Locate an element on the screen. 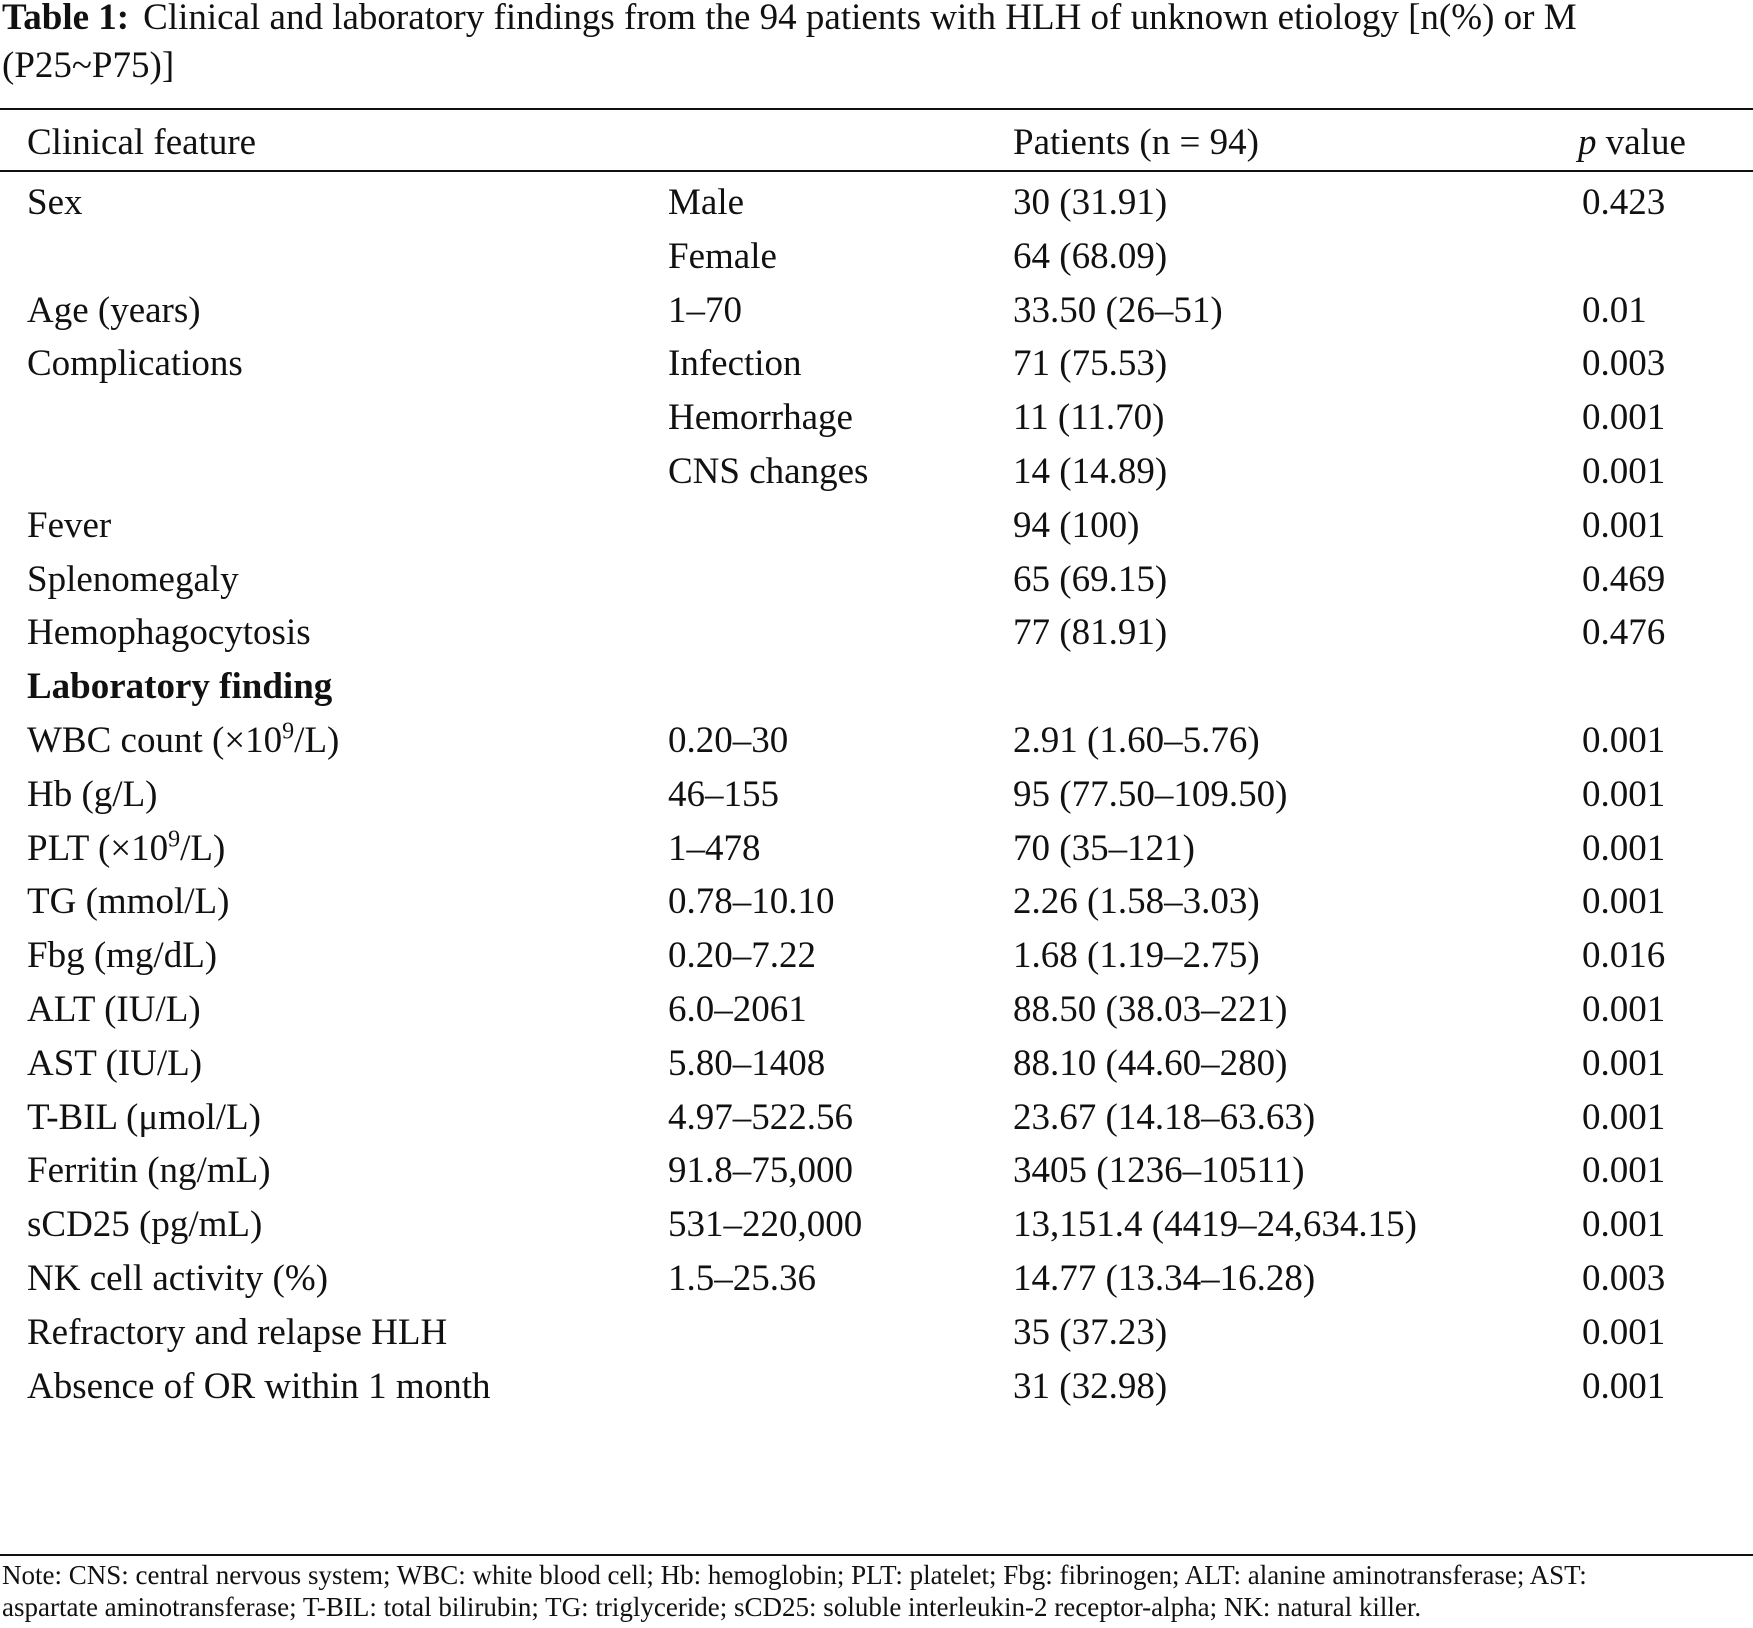  cell-patients: 70 (35–121) is located at coordinates (1104, 848).